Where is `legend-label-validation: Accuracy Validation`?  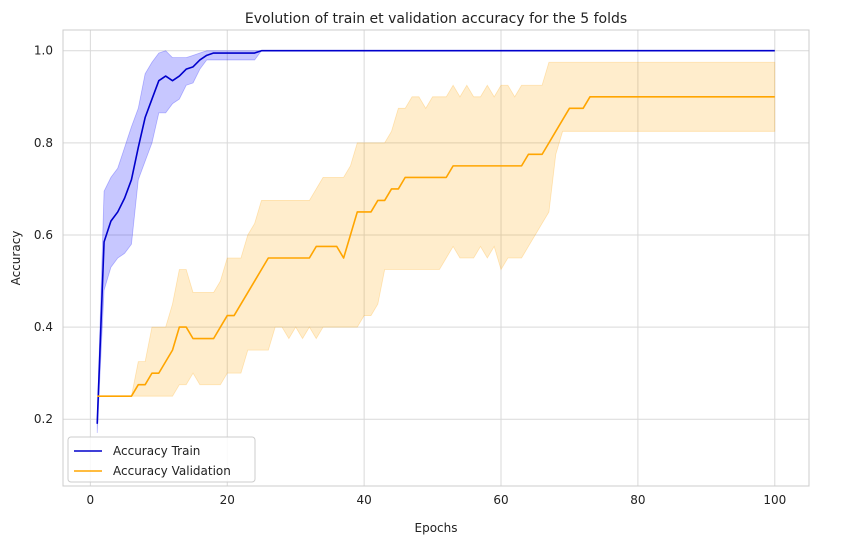 legend-label-validation: Accuracy Validation is located at coordinates (172, 471).